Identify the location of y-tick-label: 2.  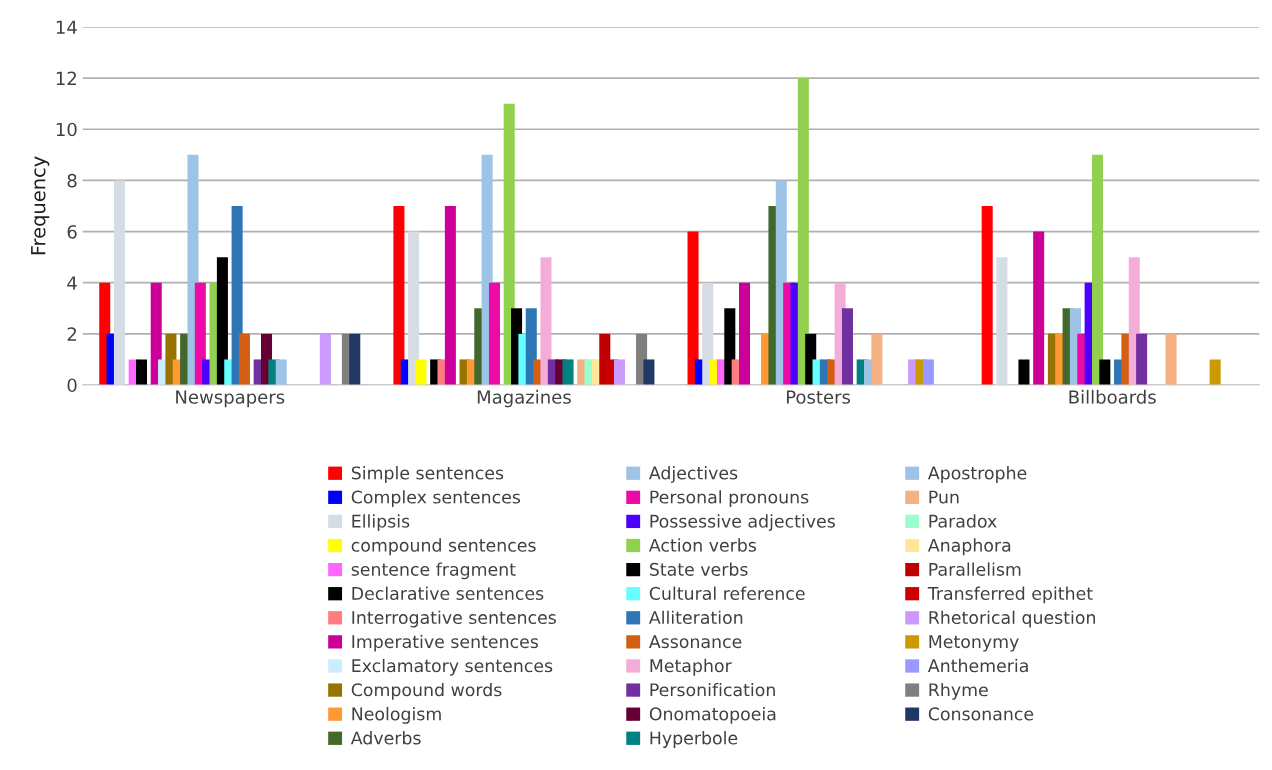
(72, 334).